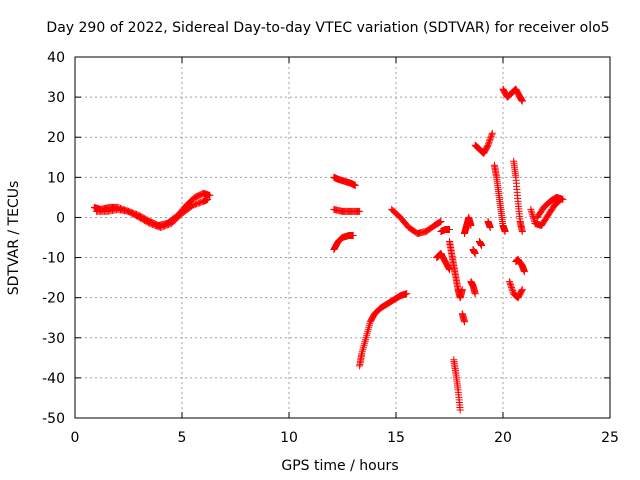 The height and width of the screenshot is (480, 640). What do you see at coordinates (56, 138) in the screenshot?
I see `y-tick-label: 20` at bounding box center [56, 138].